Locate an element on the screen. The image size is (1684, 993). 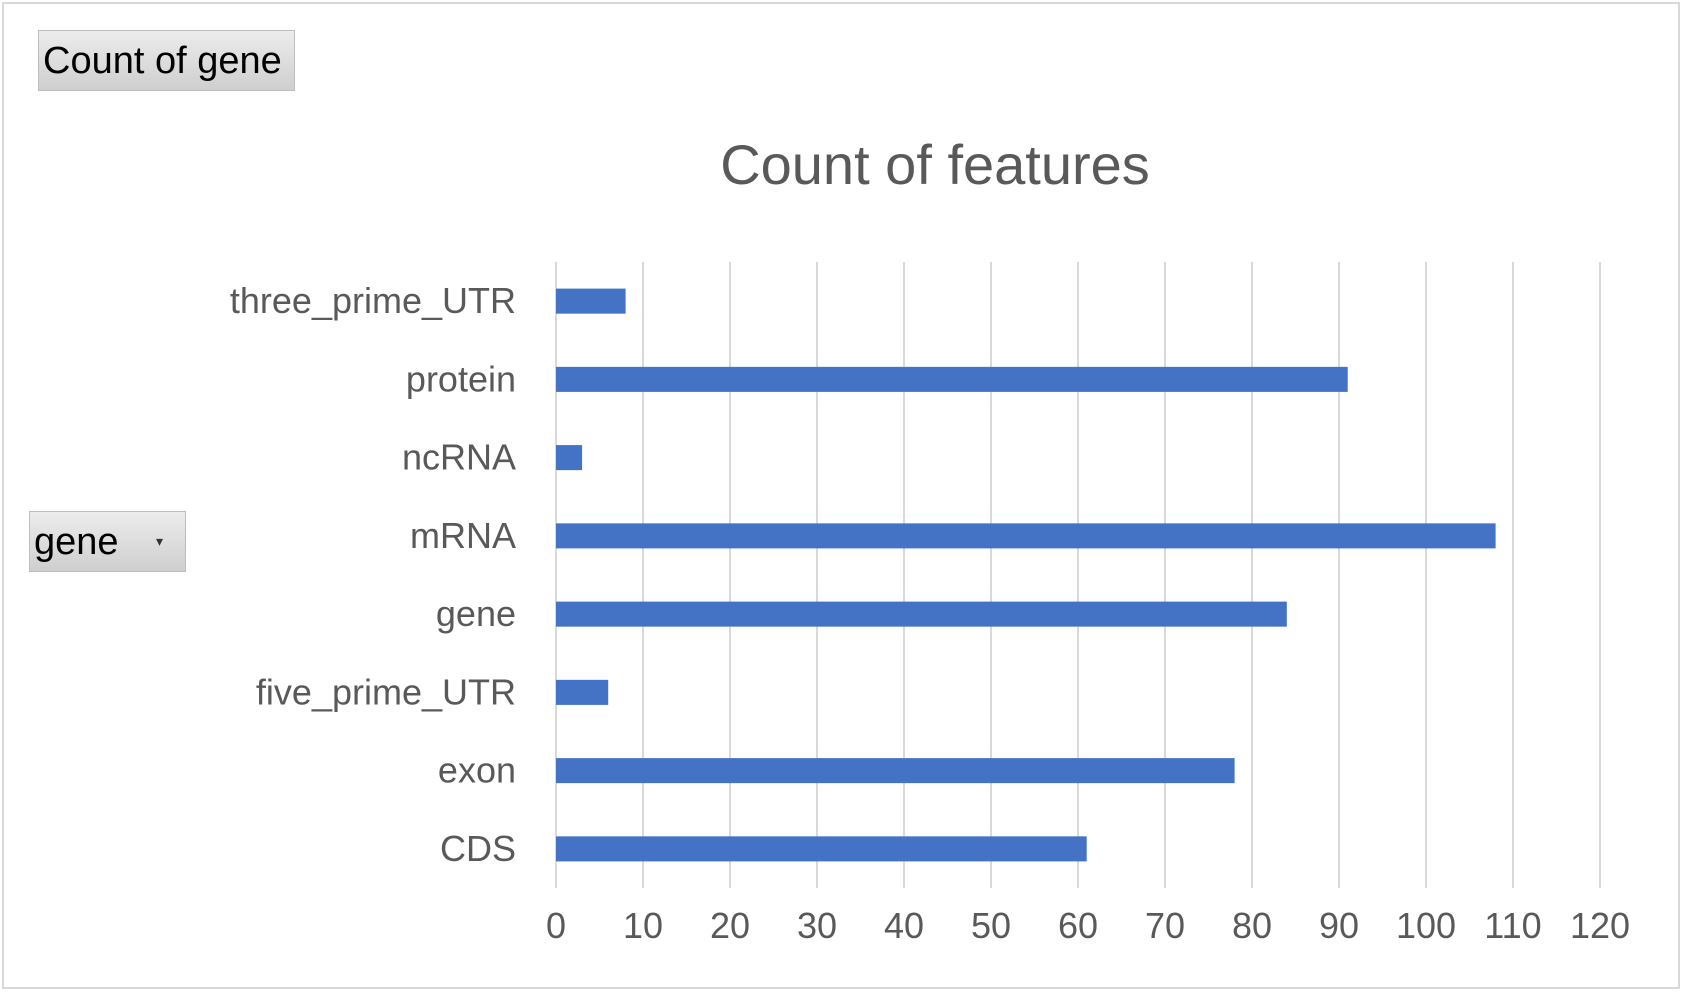
x-tick-label: 60 is located at coordinates (1078, 925).